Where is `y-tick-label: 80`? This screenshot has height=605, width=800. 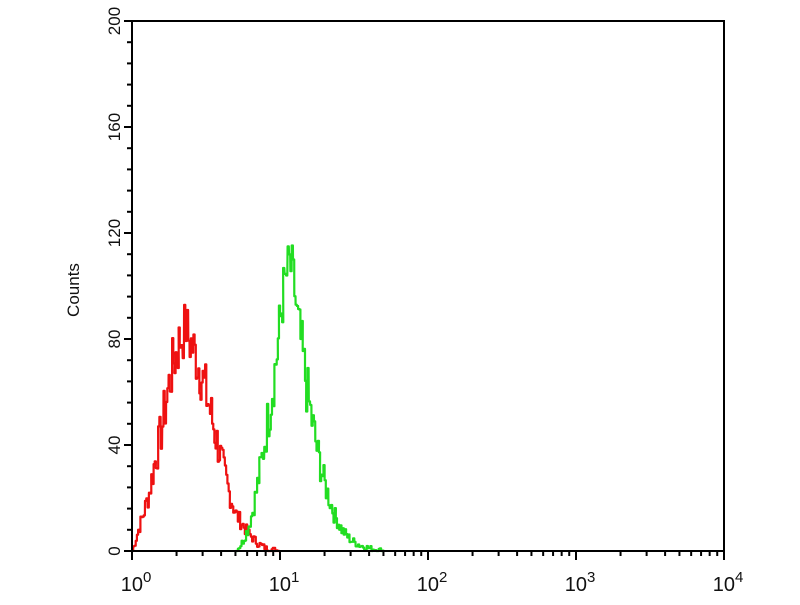
y-tick-label: 80 is located at coordinates (114, 339).